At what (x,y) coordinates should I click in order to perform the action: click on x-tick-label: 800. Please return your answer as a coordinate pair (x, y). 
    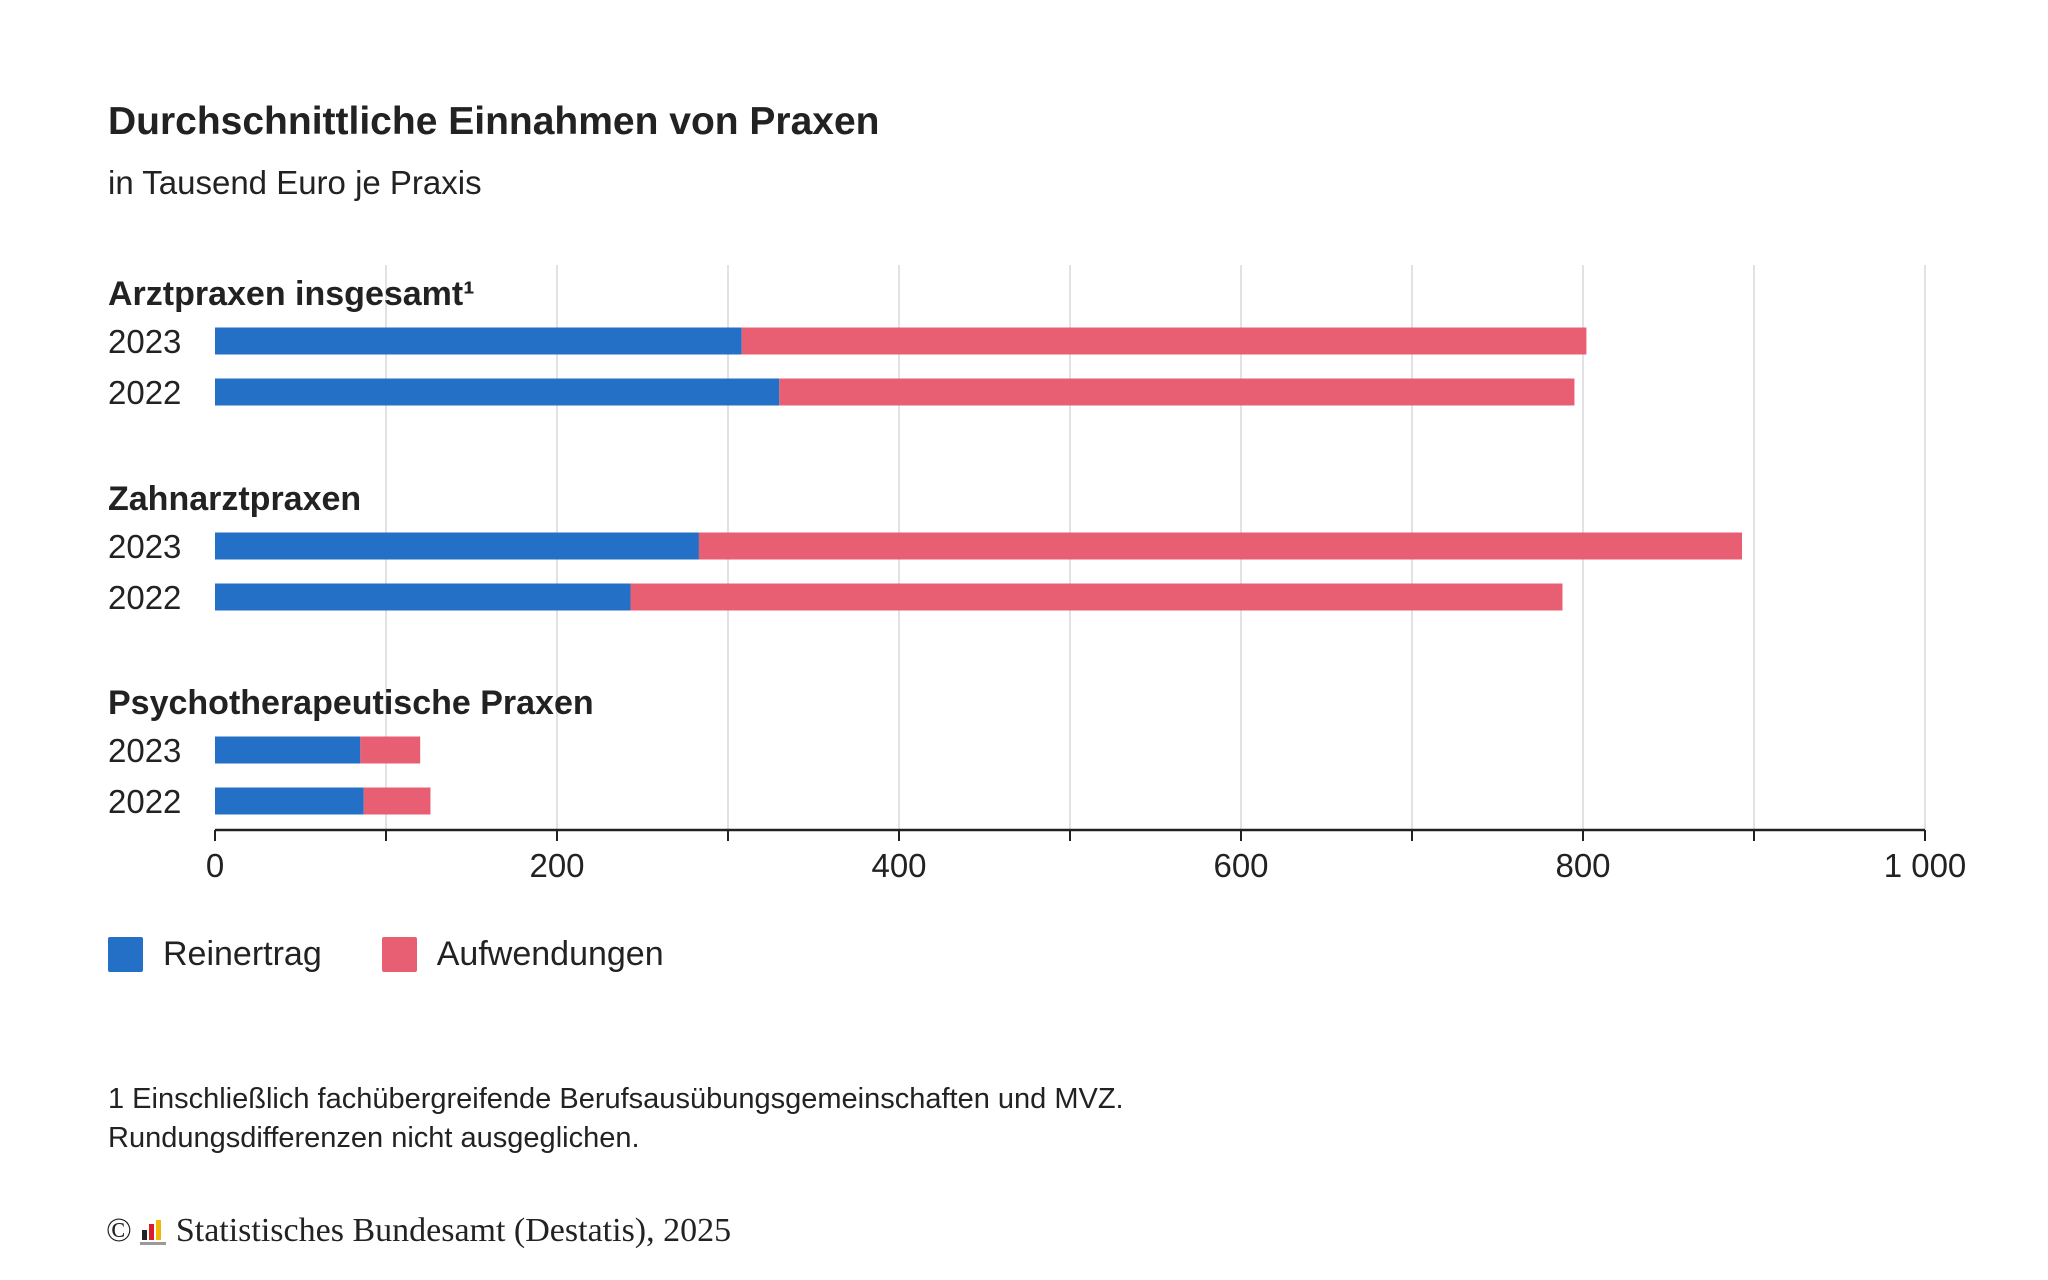
    Looking at the image, I should click on (1582, 865).